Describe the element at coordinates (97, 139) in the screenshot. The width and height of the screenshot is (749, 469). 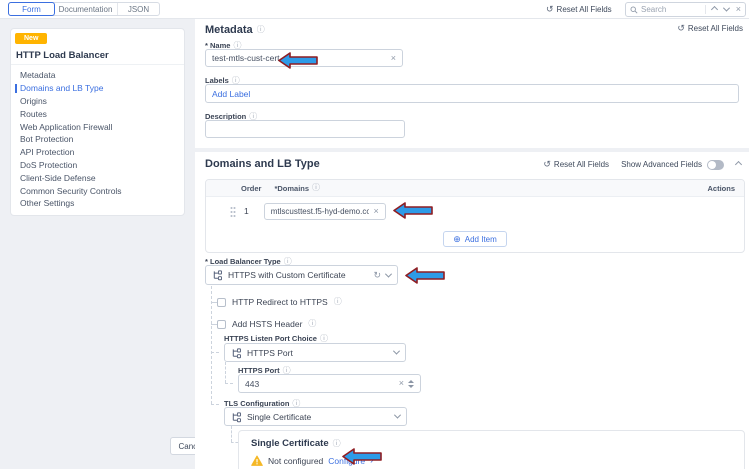
I see `sidebar-item-bot-protection: Bot Protection` at that location.